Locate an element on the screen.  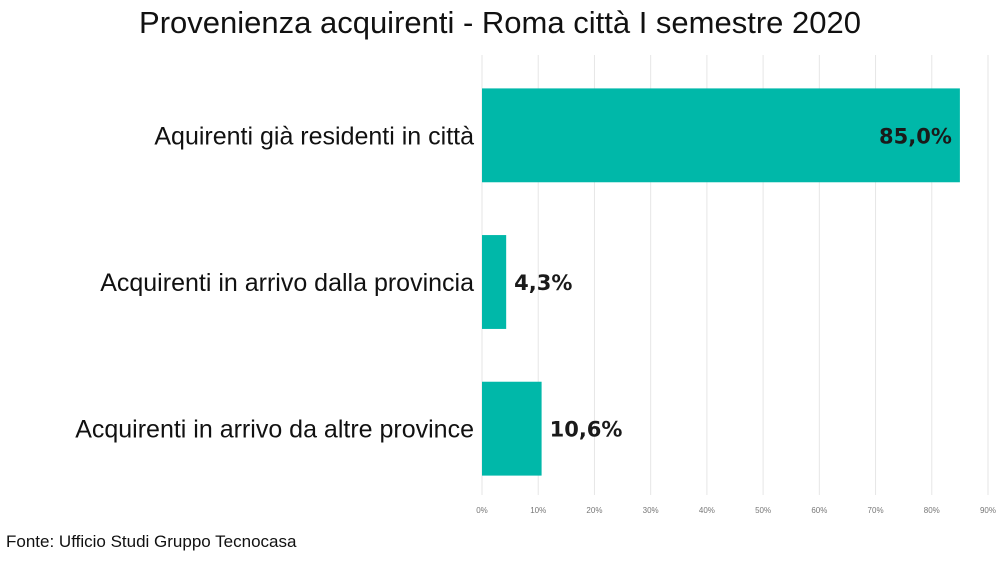
data-label: 10,6% is located at coordinates (586, 430).